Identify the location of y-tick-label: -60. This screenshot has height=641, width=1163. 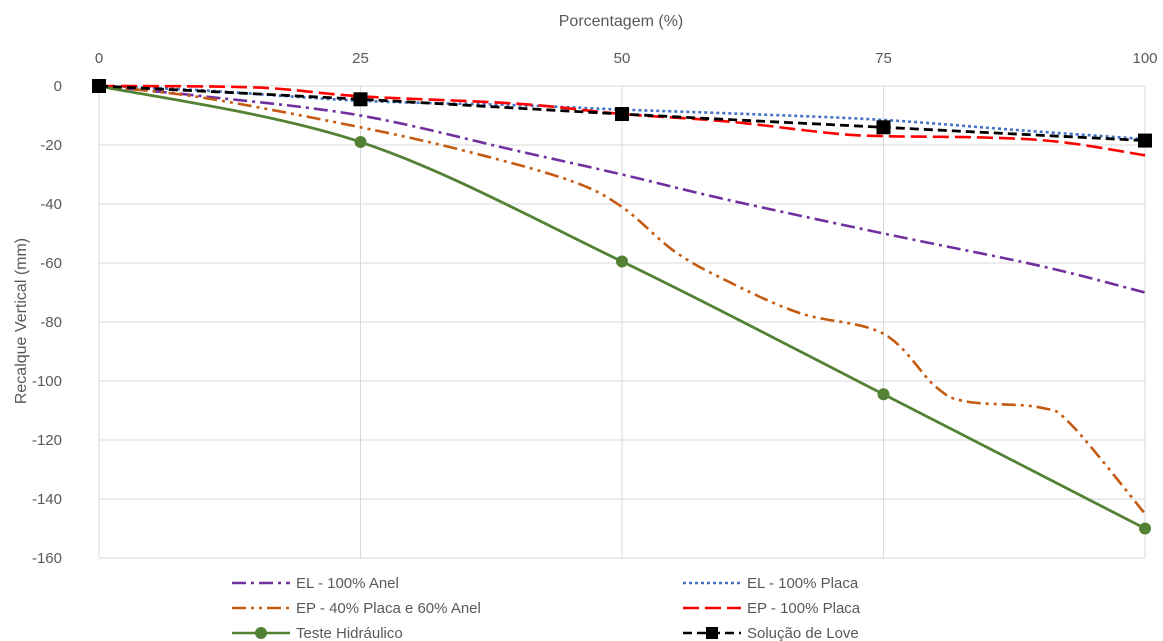
(51, 263).